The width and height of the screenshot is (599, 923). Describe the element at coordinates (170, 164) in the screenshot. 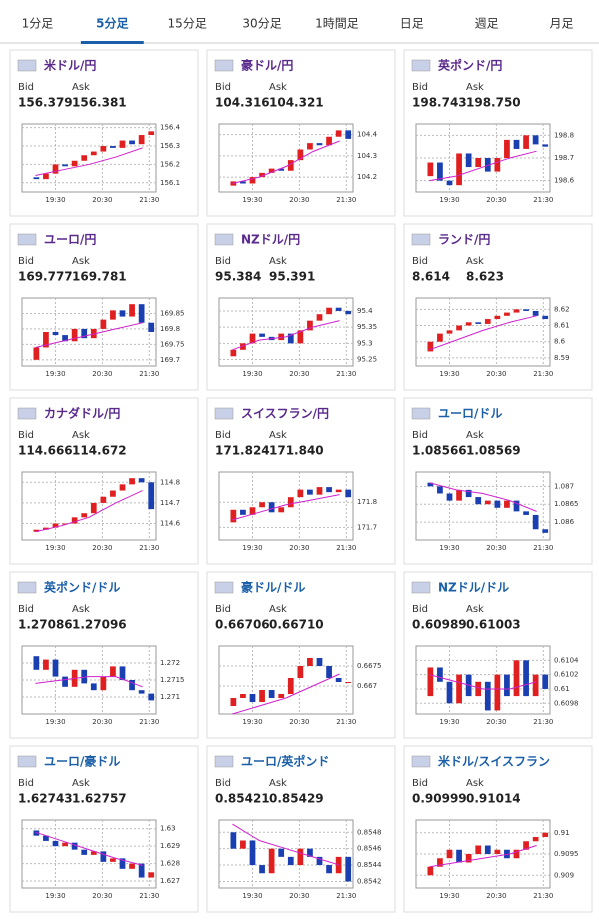

I see `y-tick-label: 156.2` at that location.